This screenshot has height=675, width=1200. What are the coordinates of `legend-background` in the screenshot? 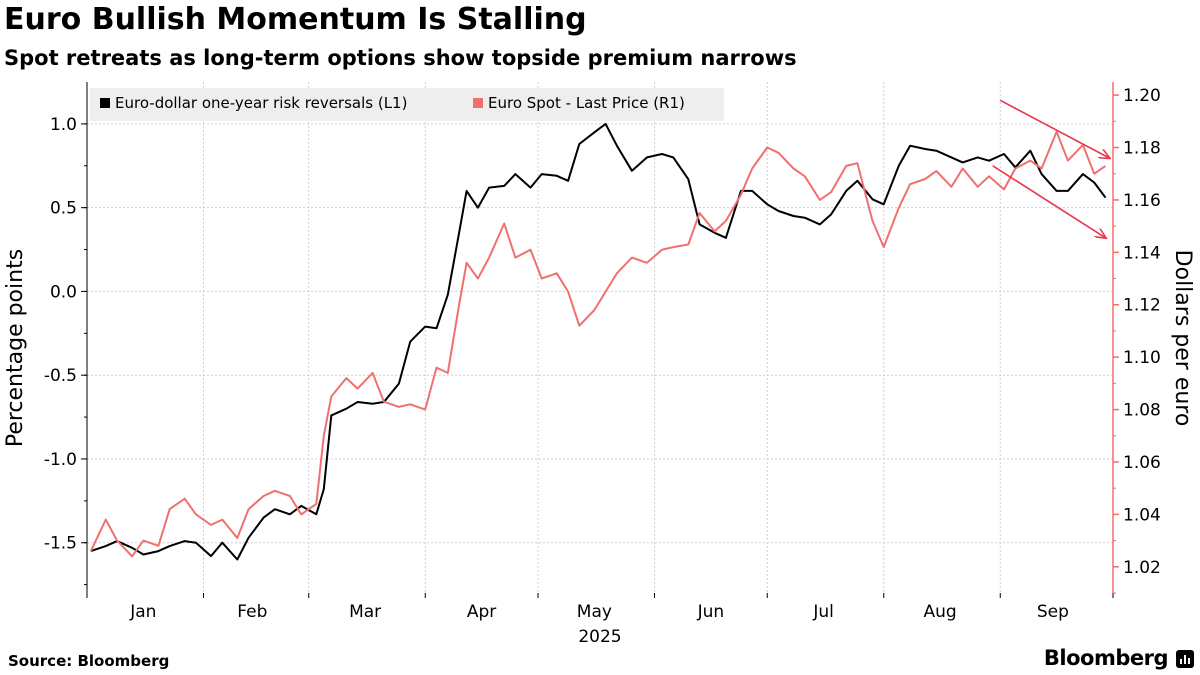 It's located at (407, 104).